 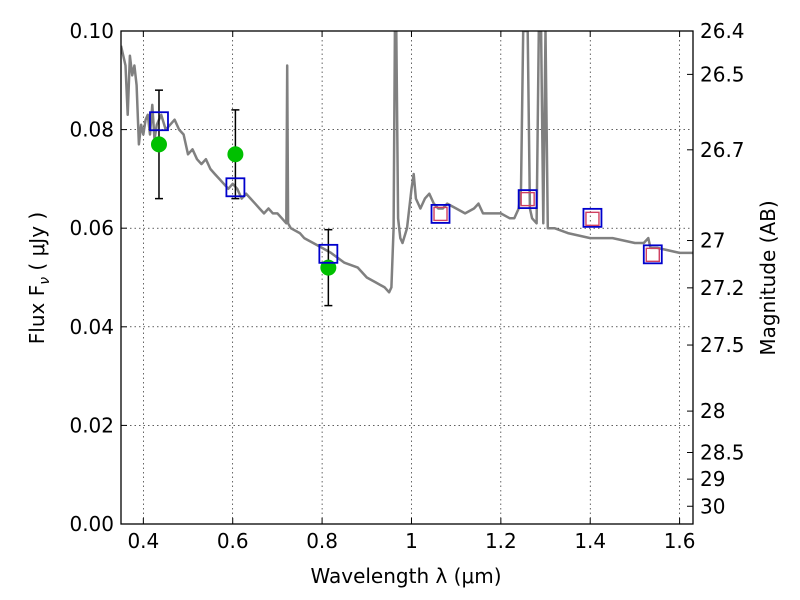 I want to click on y-axis-title-unit: ( μJy ), so click(x=37, y=244).